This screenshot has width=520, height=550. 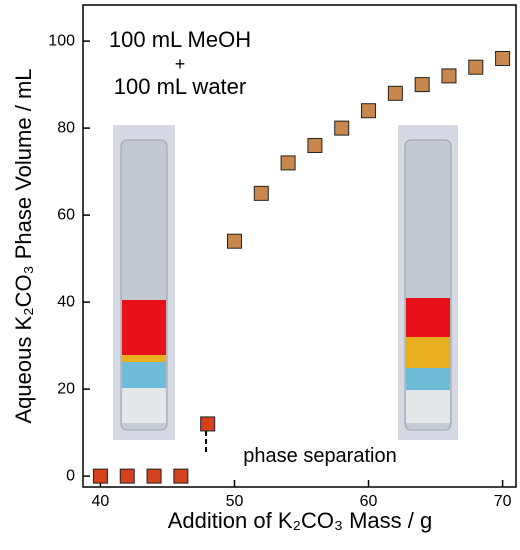 I want to click on tube-photo-left, so click(x=144, y=282).